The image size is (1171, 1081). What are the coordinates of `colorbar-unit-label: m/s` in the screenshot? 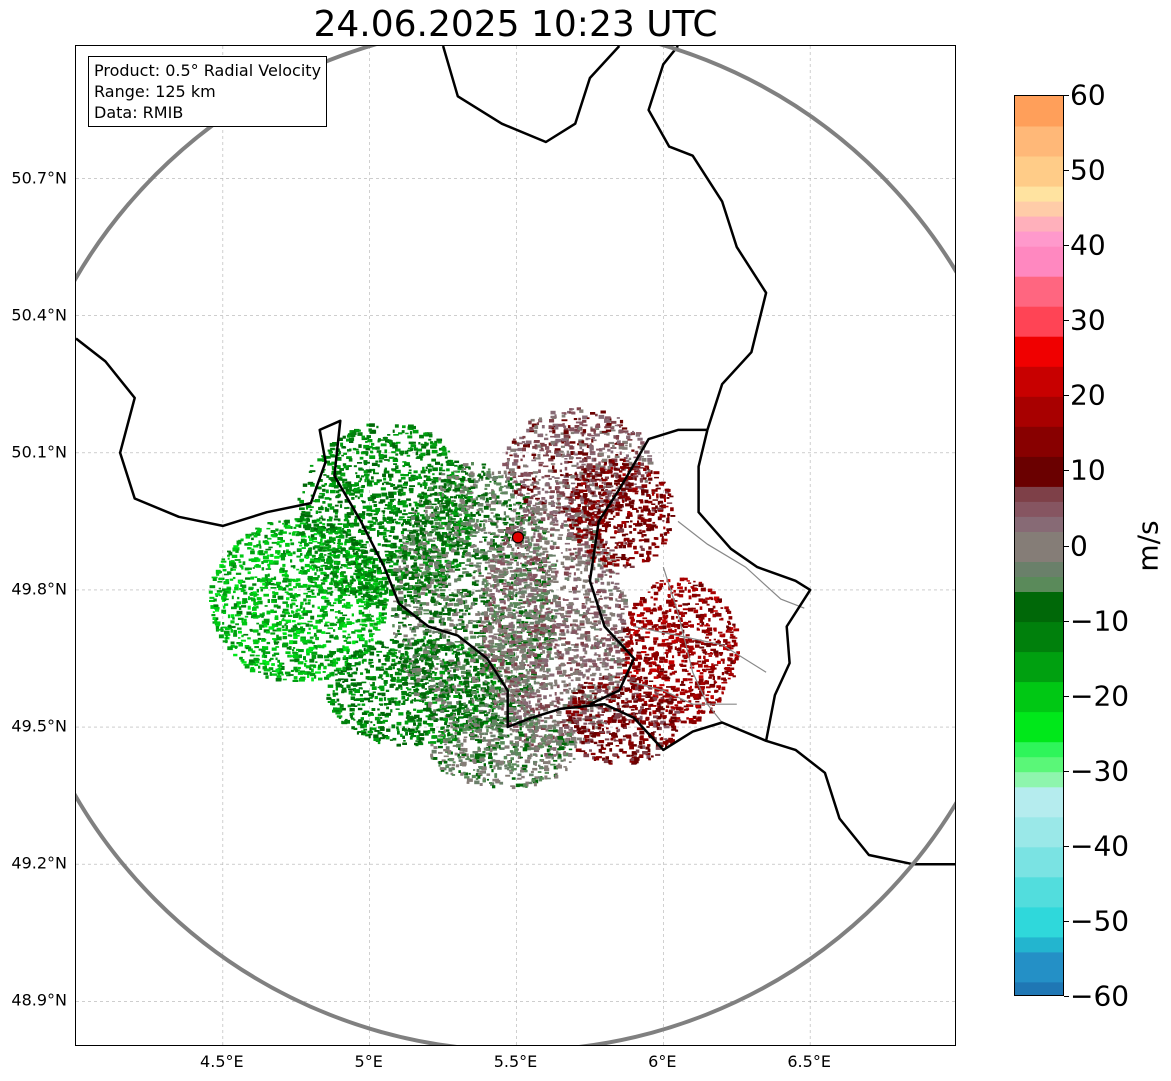 It's located at (1148, 546).